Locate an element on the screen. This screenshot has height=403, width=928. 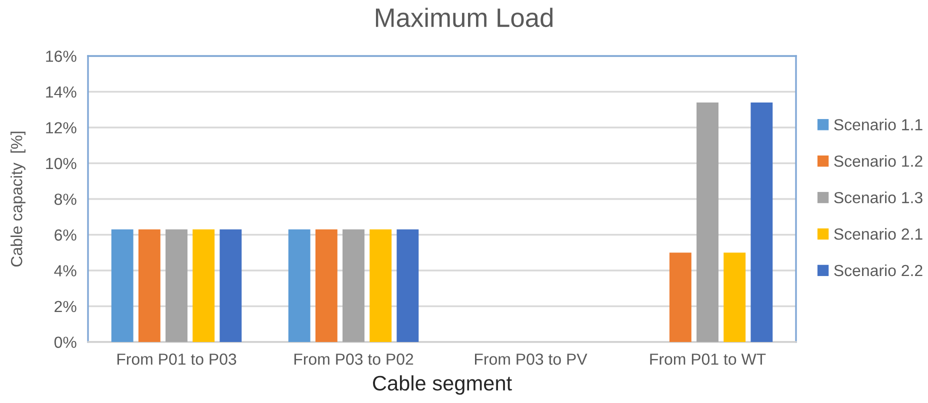
y-tick-label: 0% is located at coordinates (65, 342).